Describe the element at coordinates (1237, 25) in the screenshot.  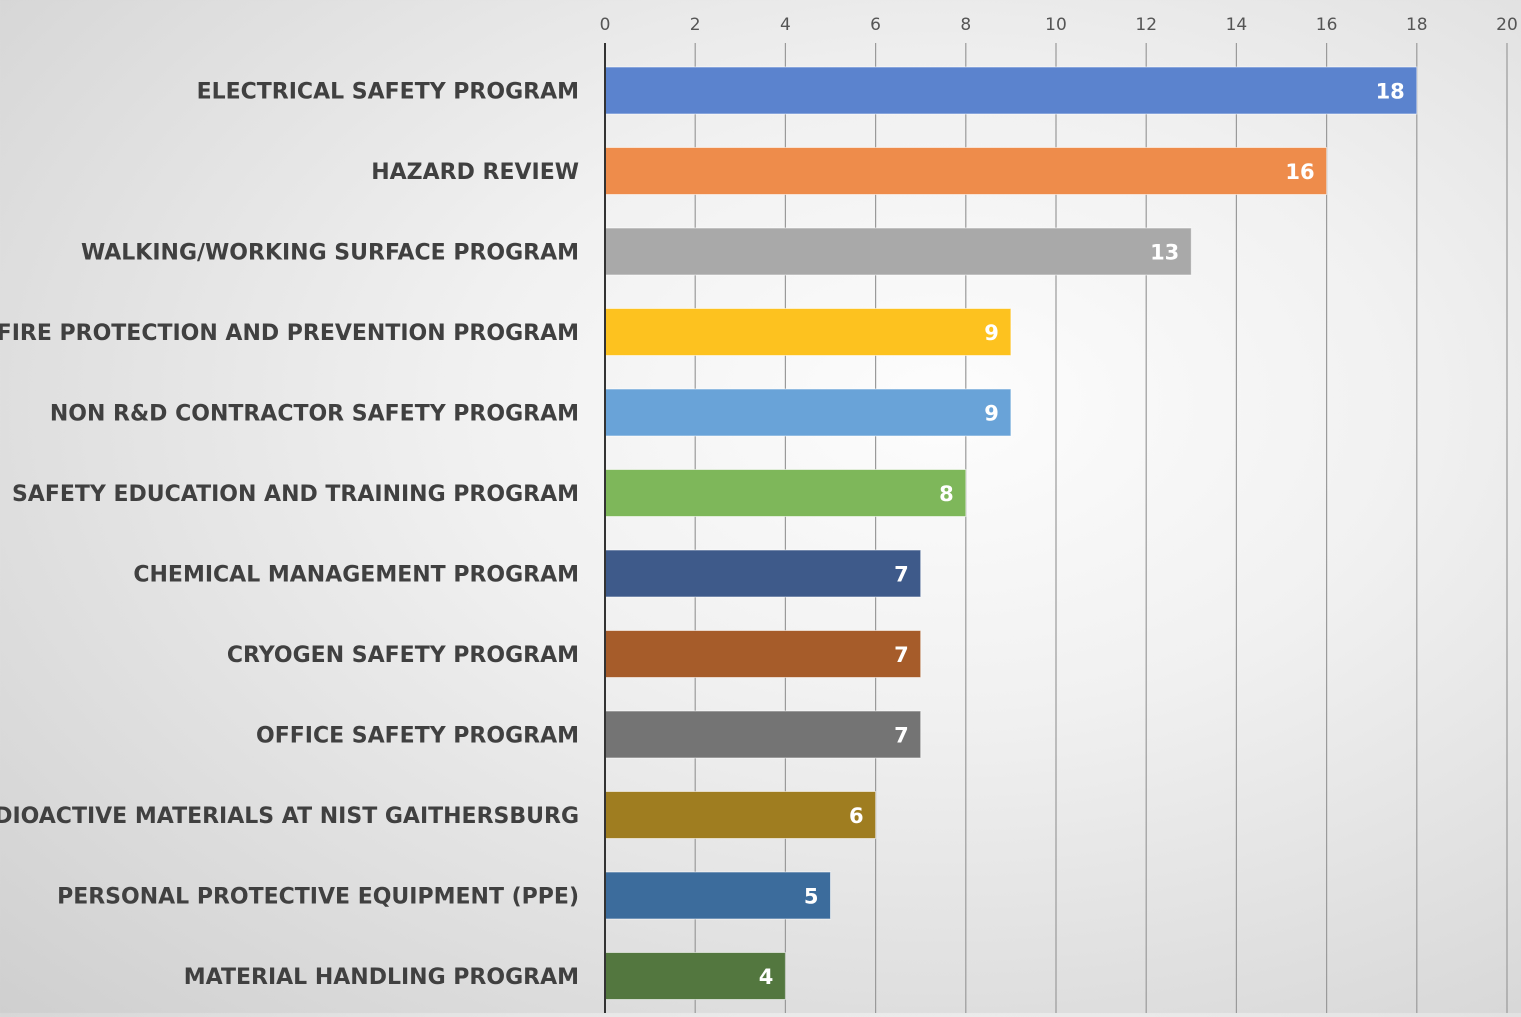
I see `x-tick-label: 14` at that location.